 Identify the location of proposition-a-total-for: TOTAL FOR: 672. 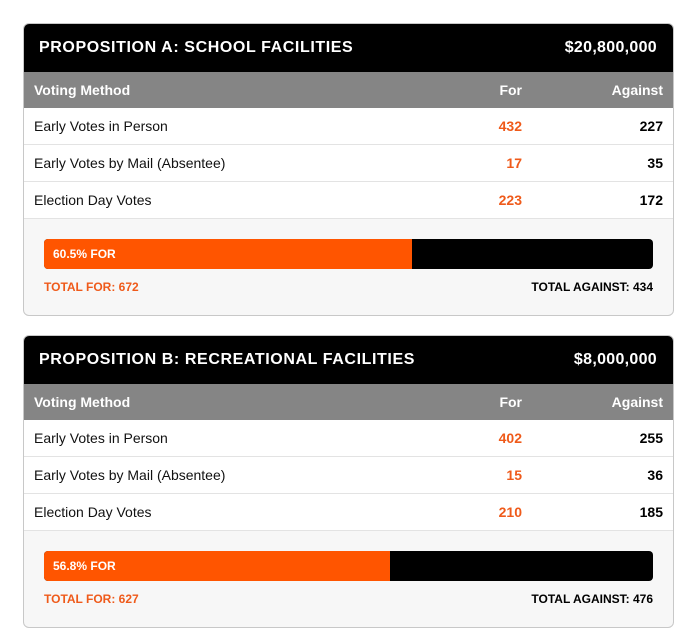
(91, 287).